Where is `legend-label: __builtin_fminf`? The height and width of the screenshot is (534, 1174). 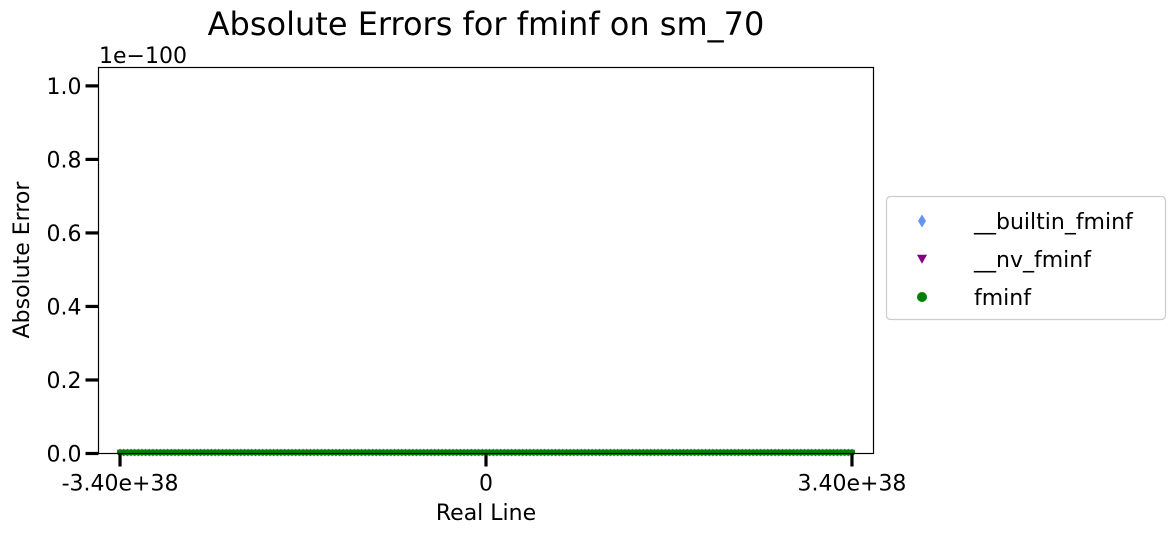
legend-label: __builtin_fminf is located at coordinates (1053, 222).